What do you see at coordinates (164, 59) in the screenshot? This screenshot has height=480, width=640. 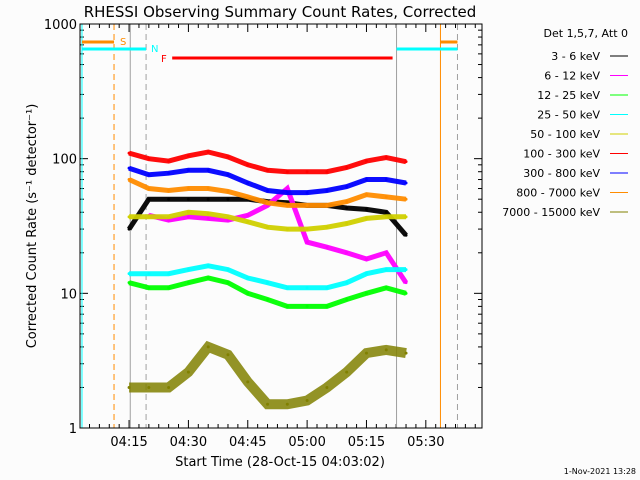 I see `state-label-F: F` at bounding box center [164, 59].